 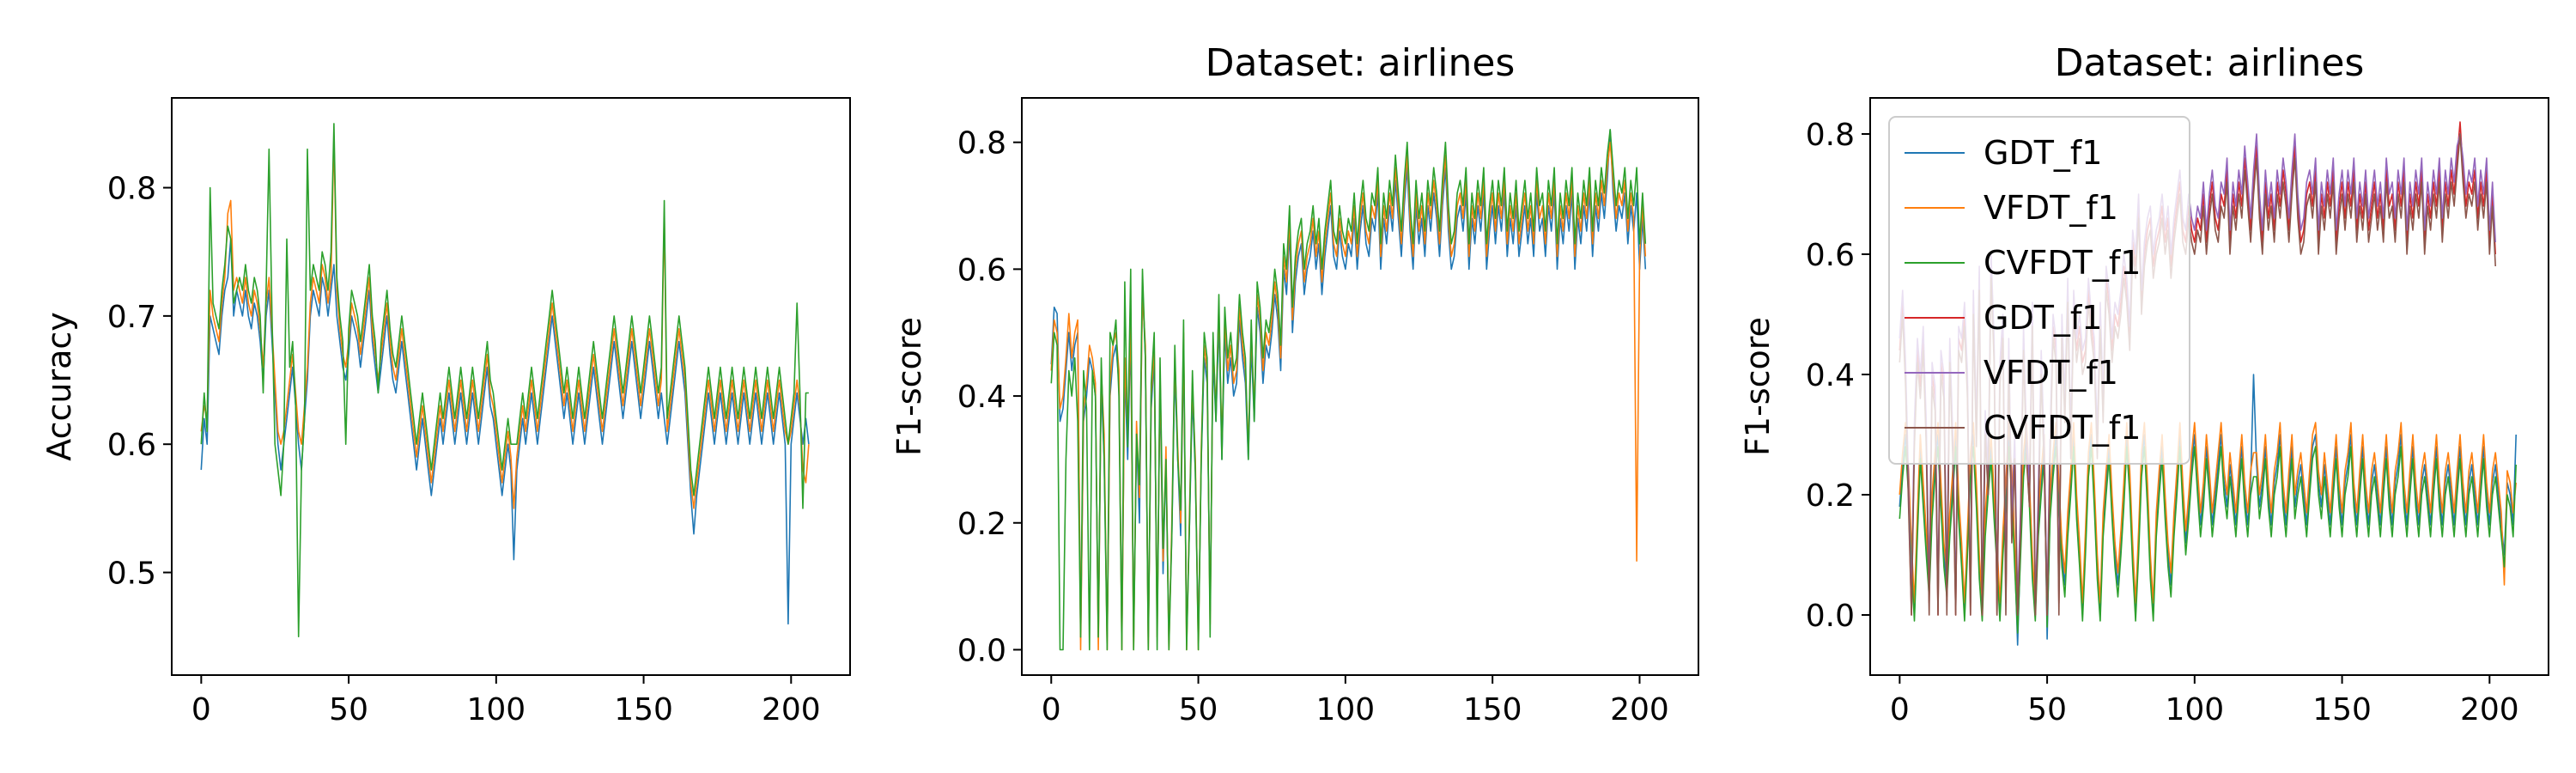 I want to click on legend-label-2: CVFDT_f1, so click(x=2062, y=263).